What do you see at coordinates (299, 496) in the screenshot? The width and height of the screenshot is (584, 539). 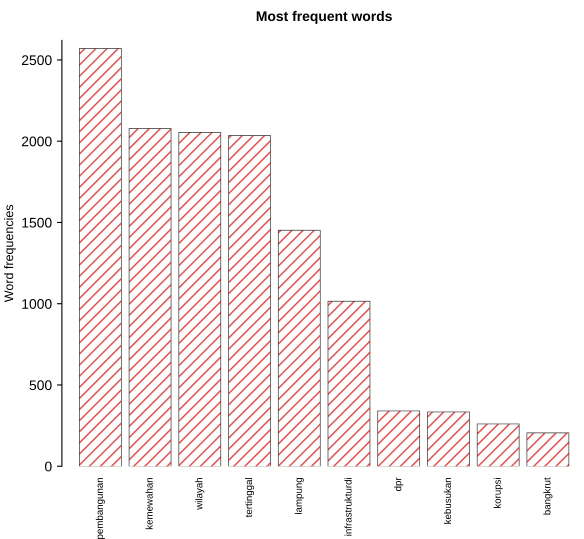 I see `x-tick-label: lampung` at bounding box center [299, 496].